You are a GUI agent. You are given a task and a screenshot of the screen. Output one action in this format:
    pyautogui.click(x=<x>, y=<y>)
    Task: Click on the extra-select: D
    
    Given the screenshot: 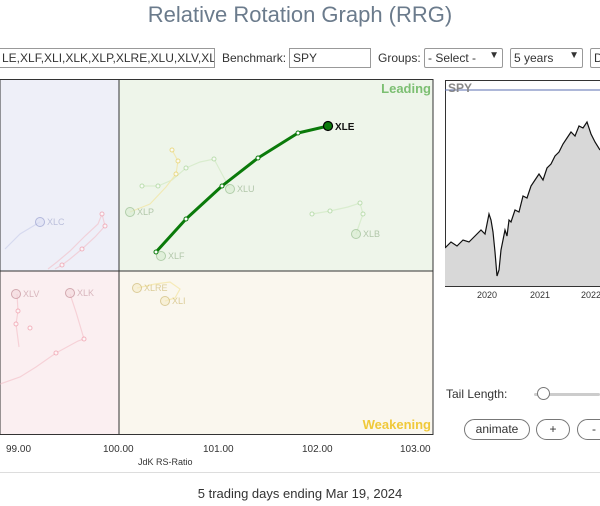 What is the action you would take?
    pyautogui.click(x=595, y=58)
    